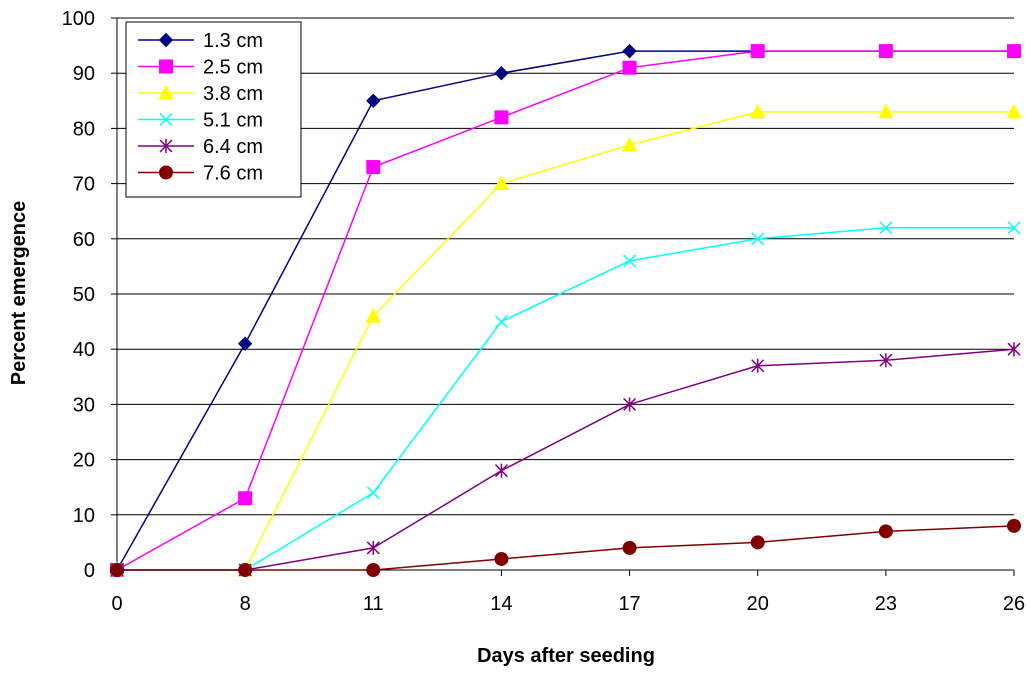  I want to click on y-tick-label: 80, so click(84, 129).